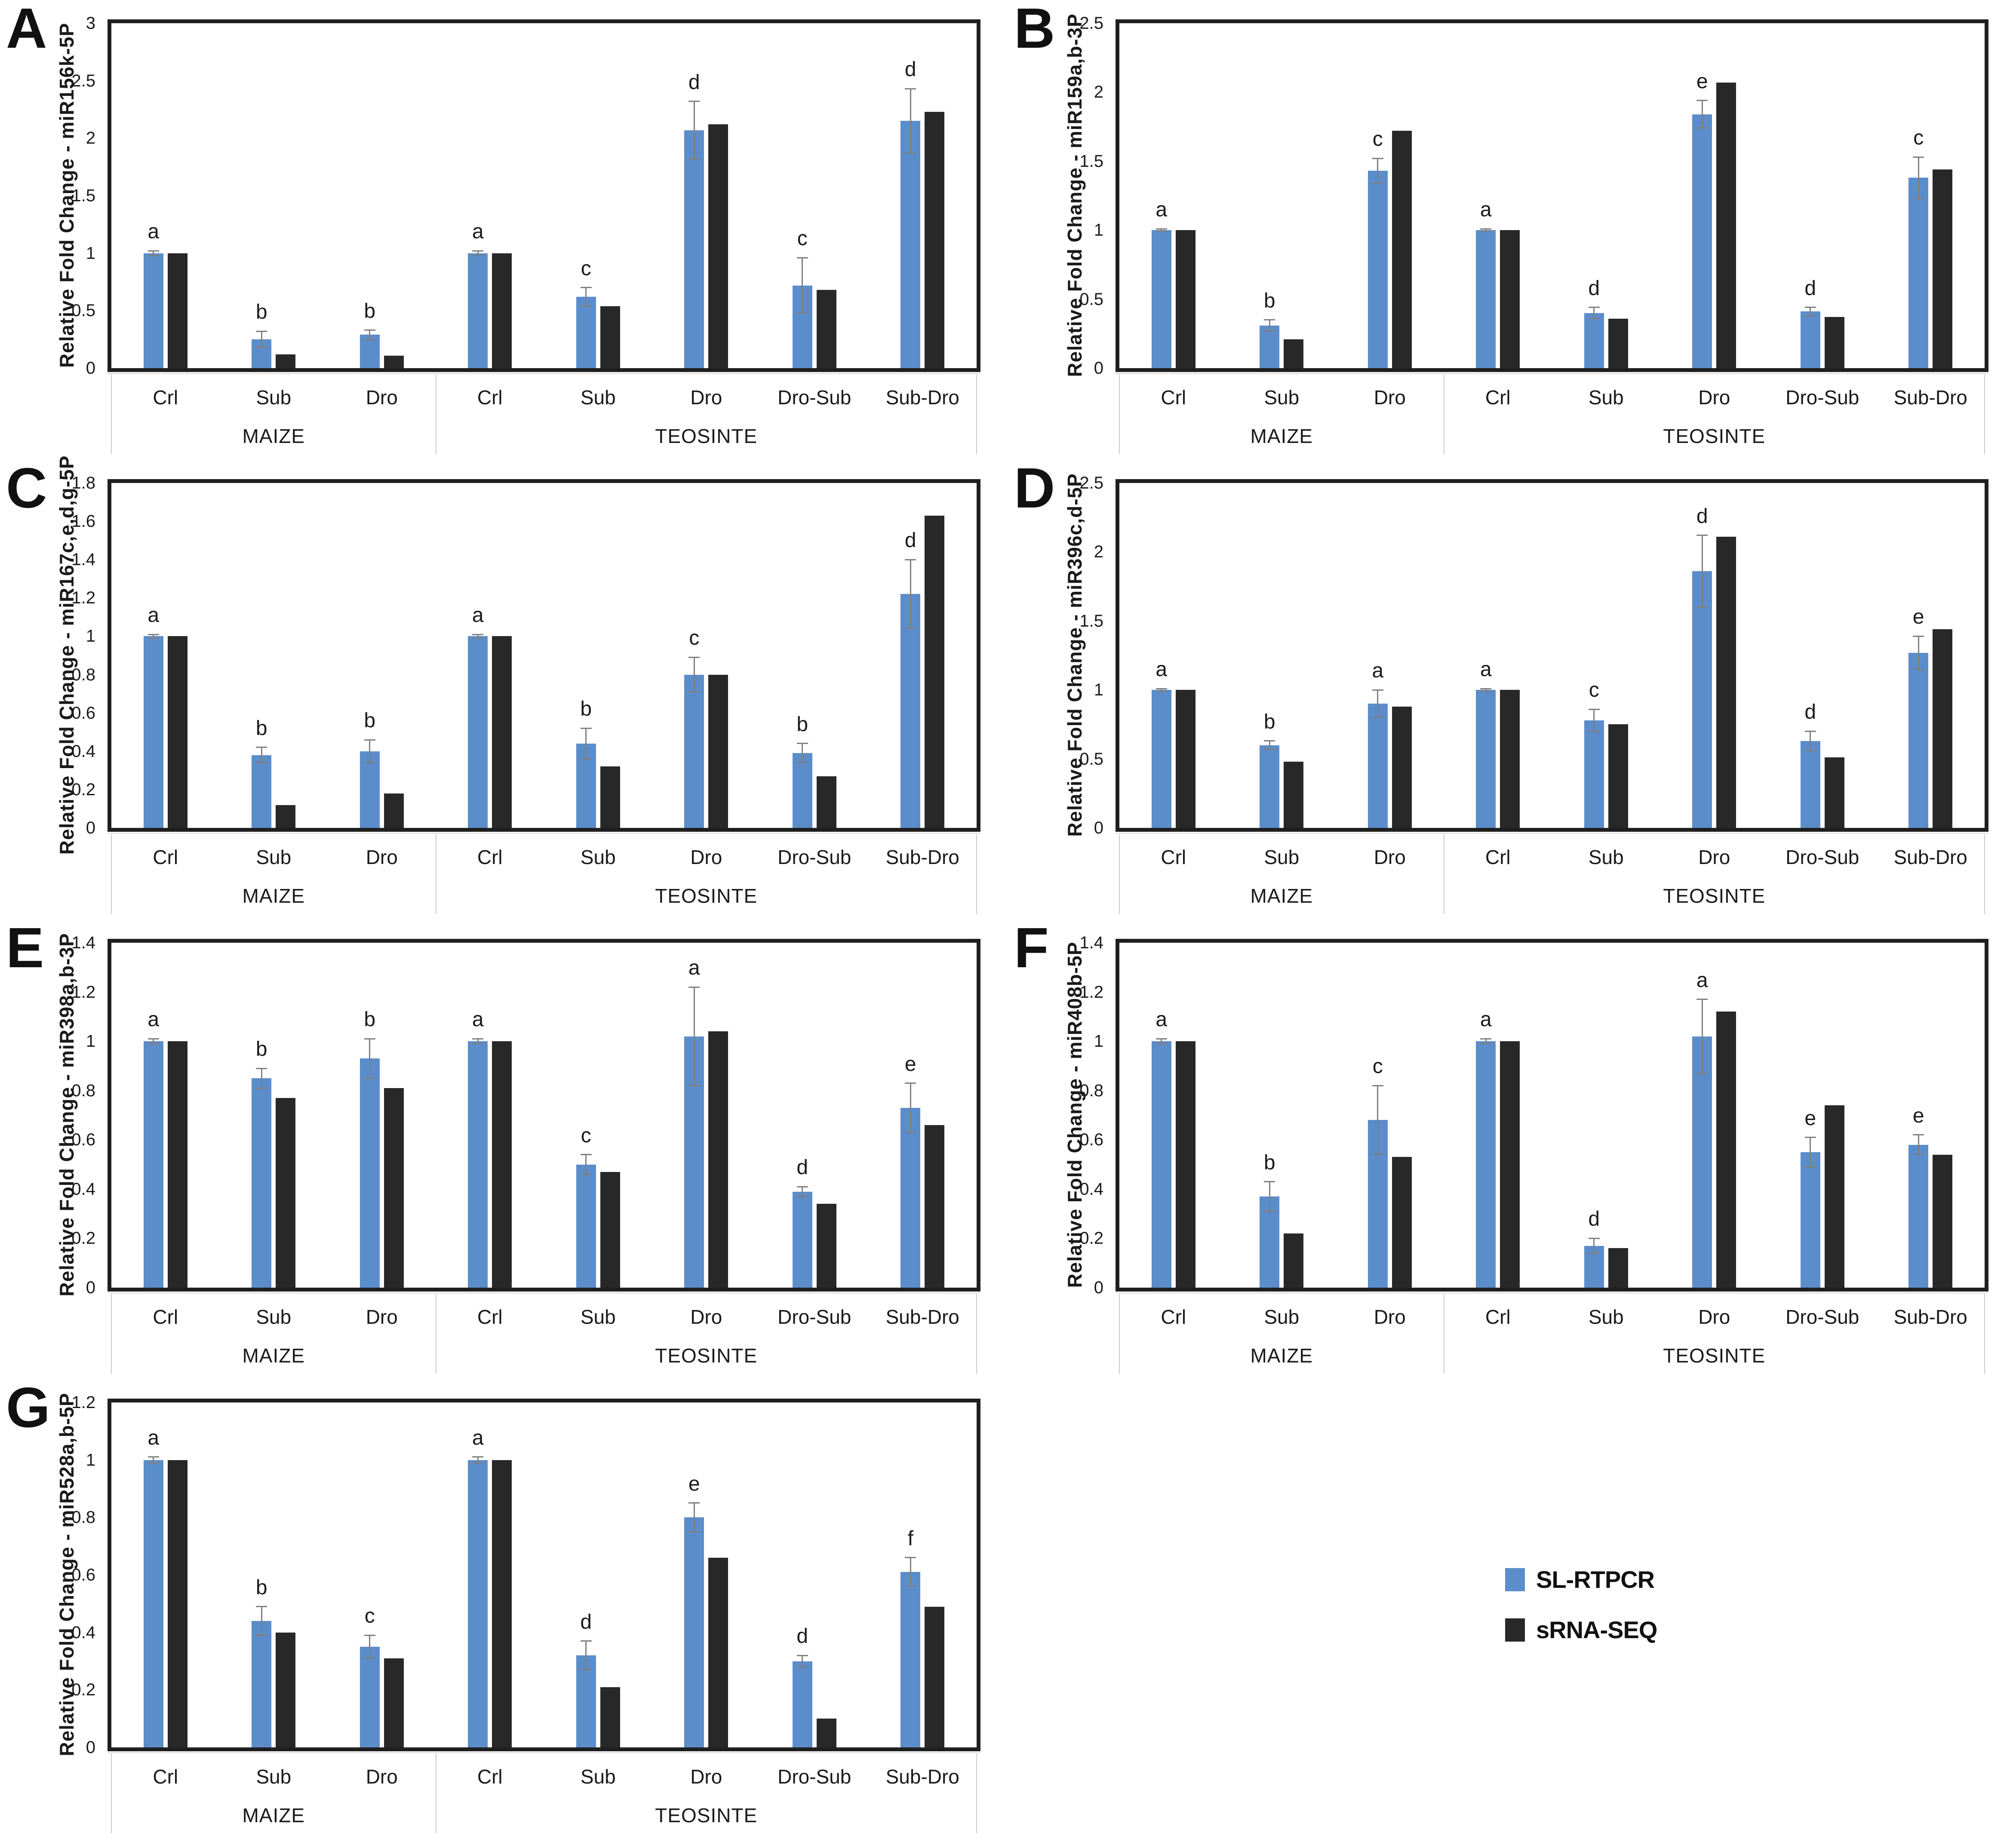 This screenshot has width=2016, height=1839. I want to click on y-tick-label: 0.2, so click(1091, 1239).